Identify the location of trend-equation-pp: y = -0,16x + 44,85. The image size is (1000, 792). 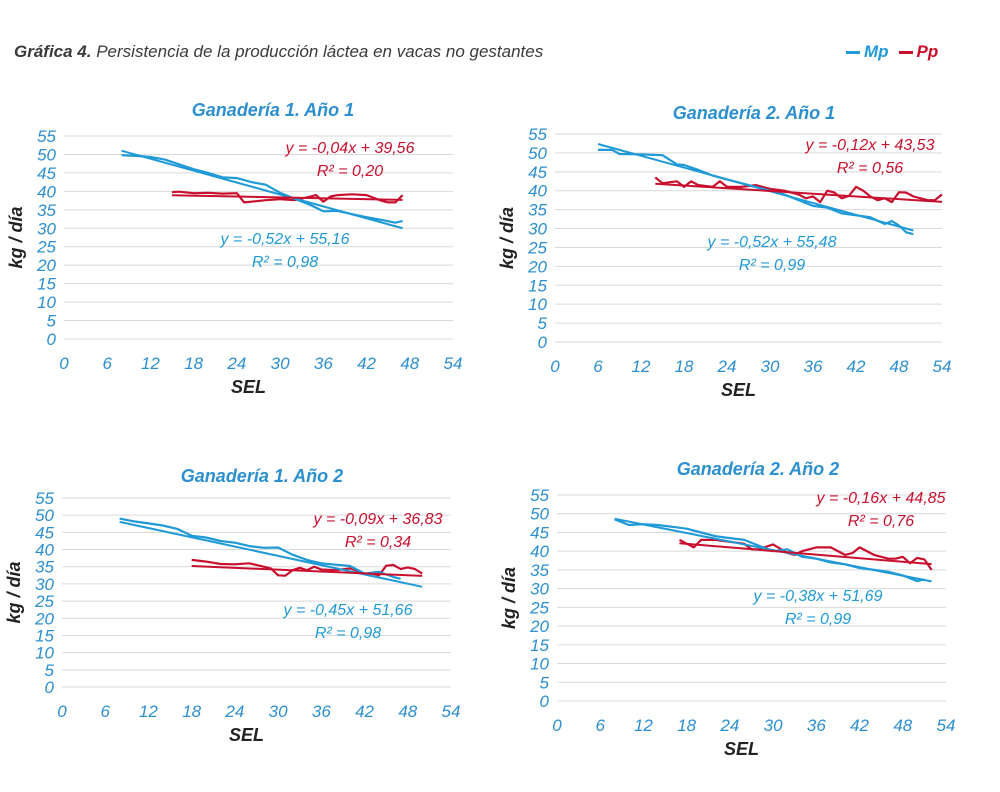
(881, 498).